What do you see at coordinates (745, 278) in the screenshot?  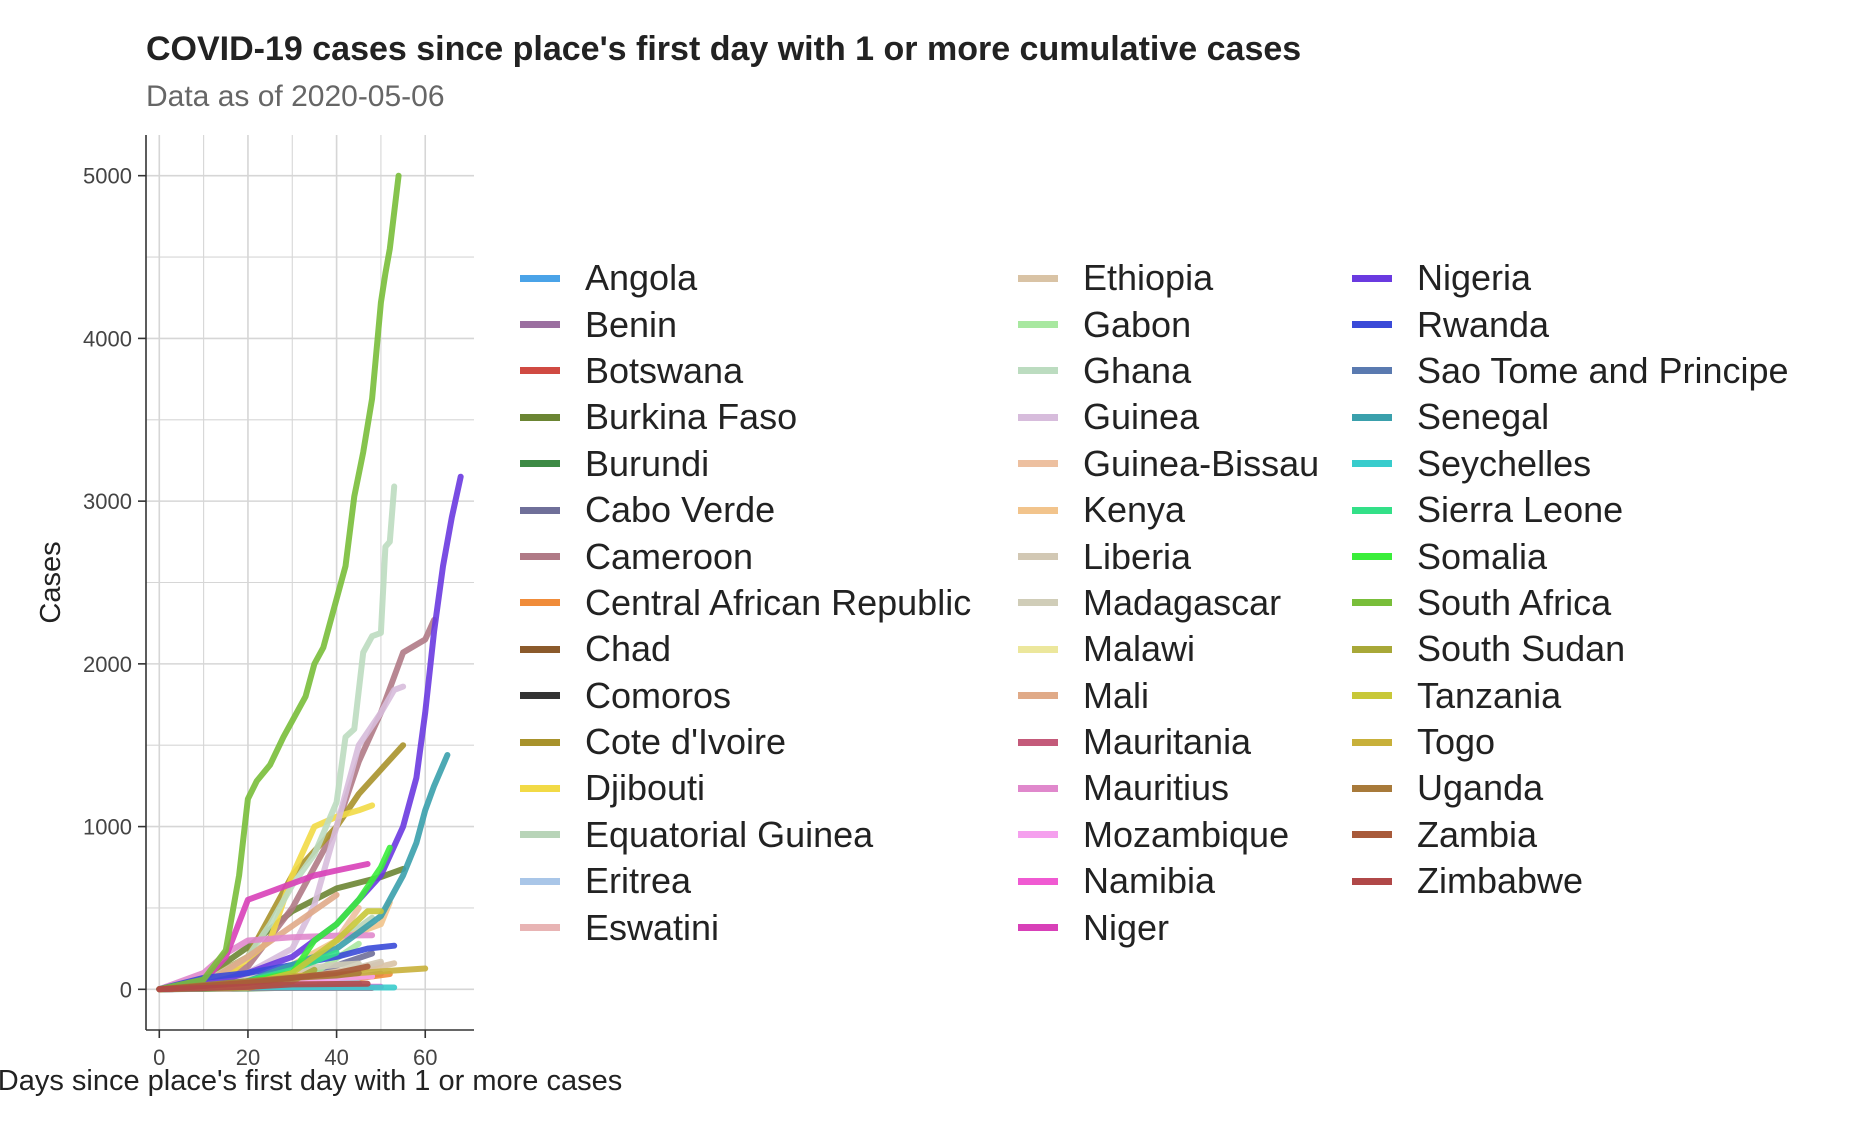 I see `legend-item: Angola` at bounding box center [745, 278].